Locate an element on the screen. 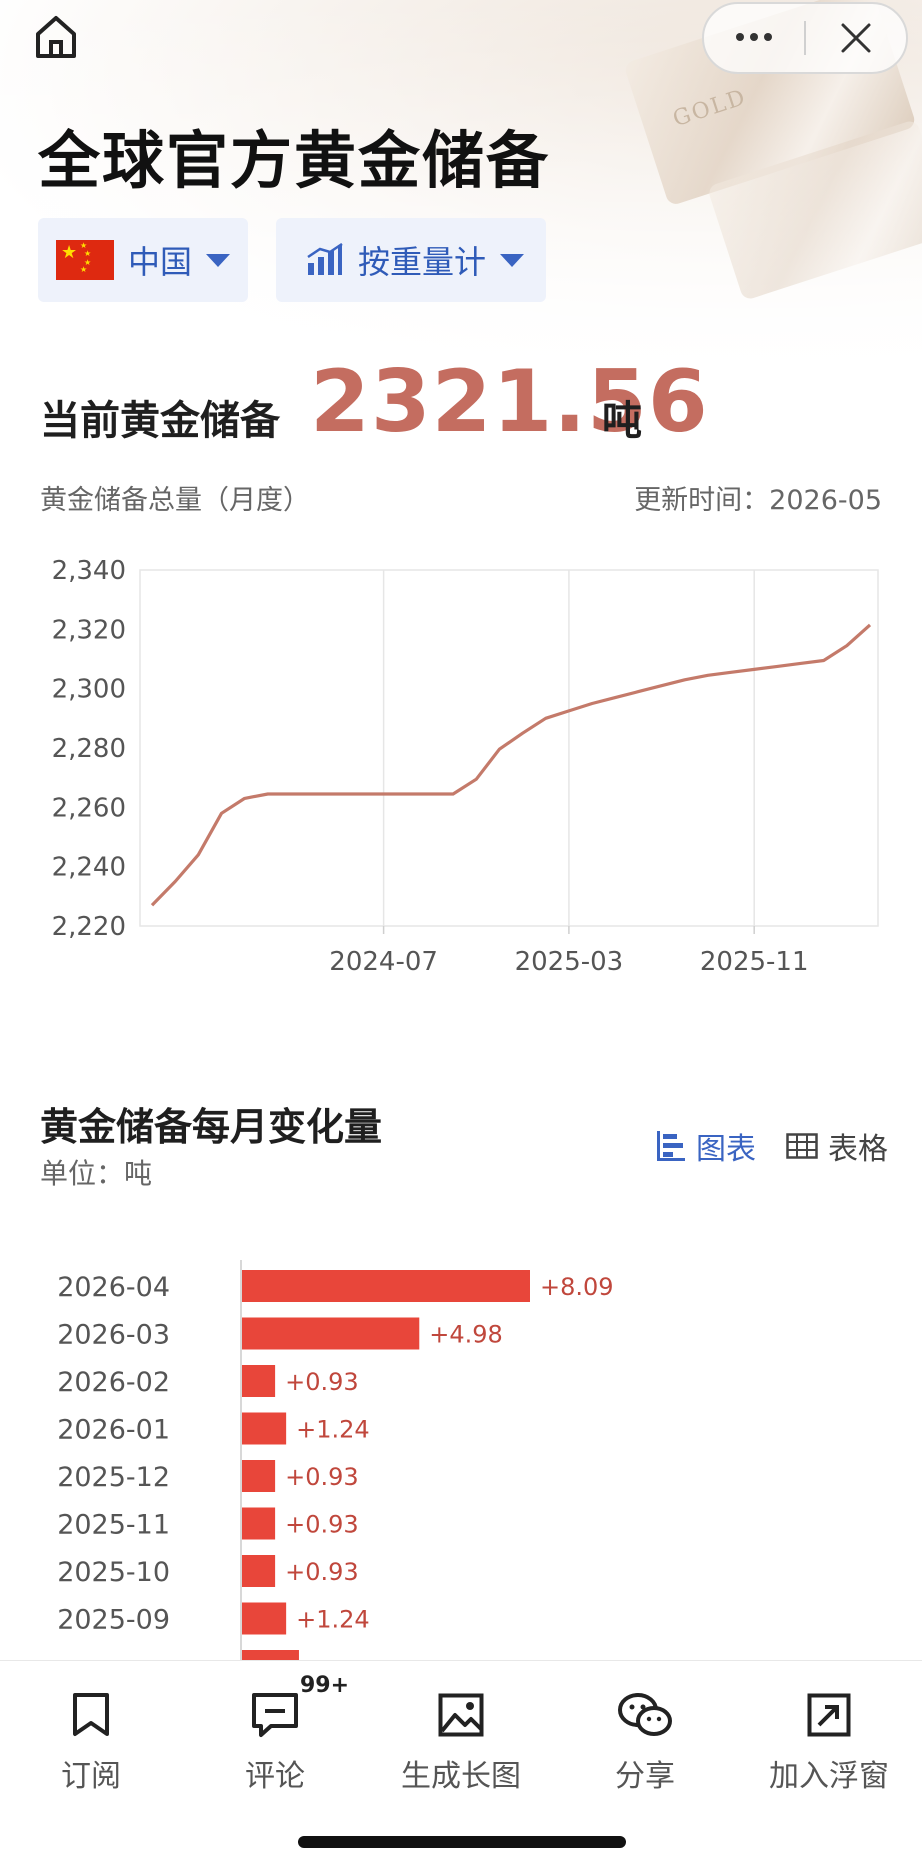 The width and height of the screenshot is (922, 1870). y-tick-label: 2,240 is located at coordinates (89, 868).